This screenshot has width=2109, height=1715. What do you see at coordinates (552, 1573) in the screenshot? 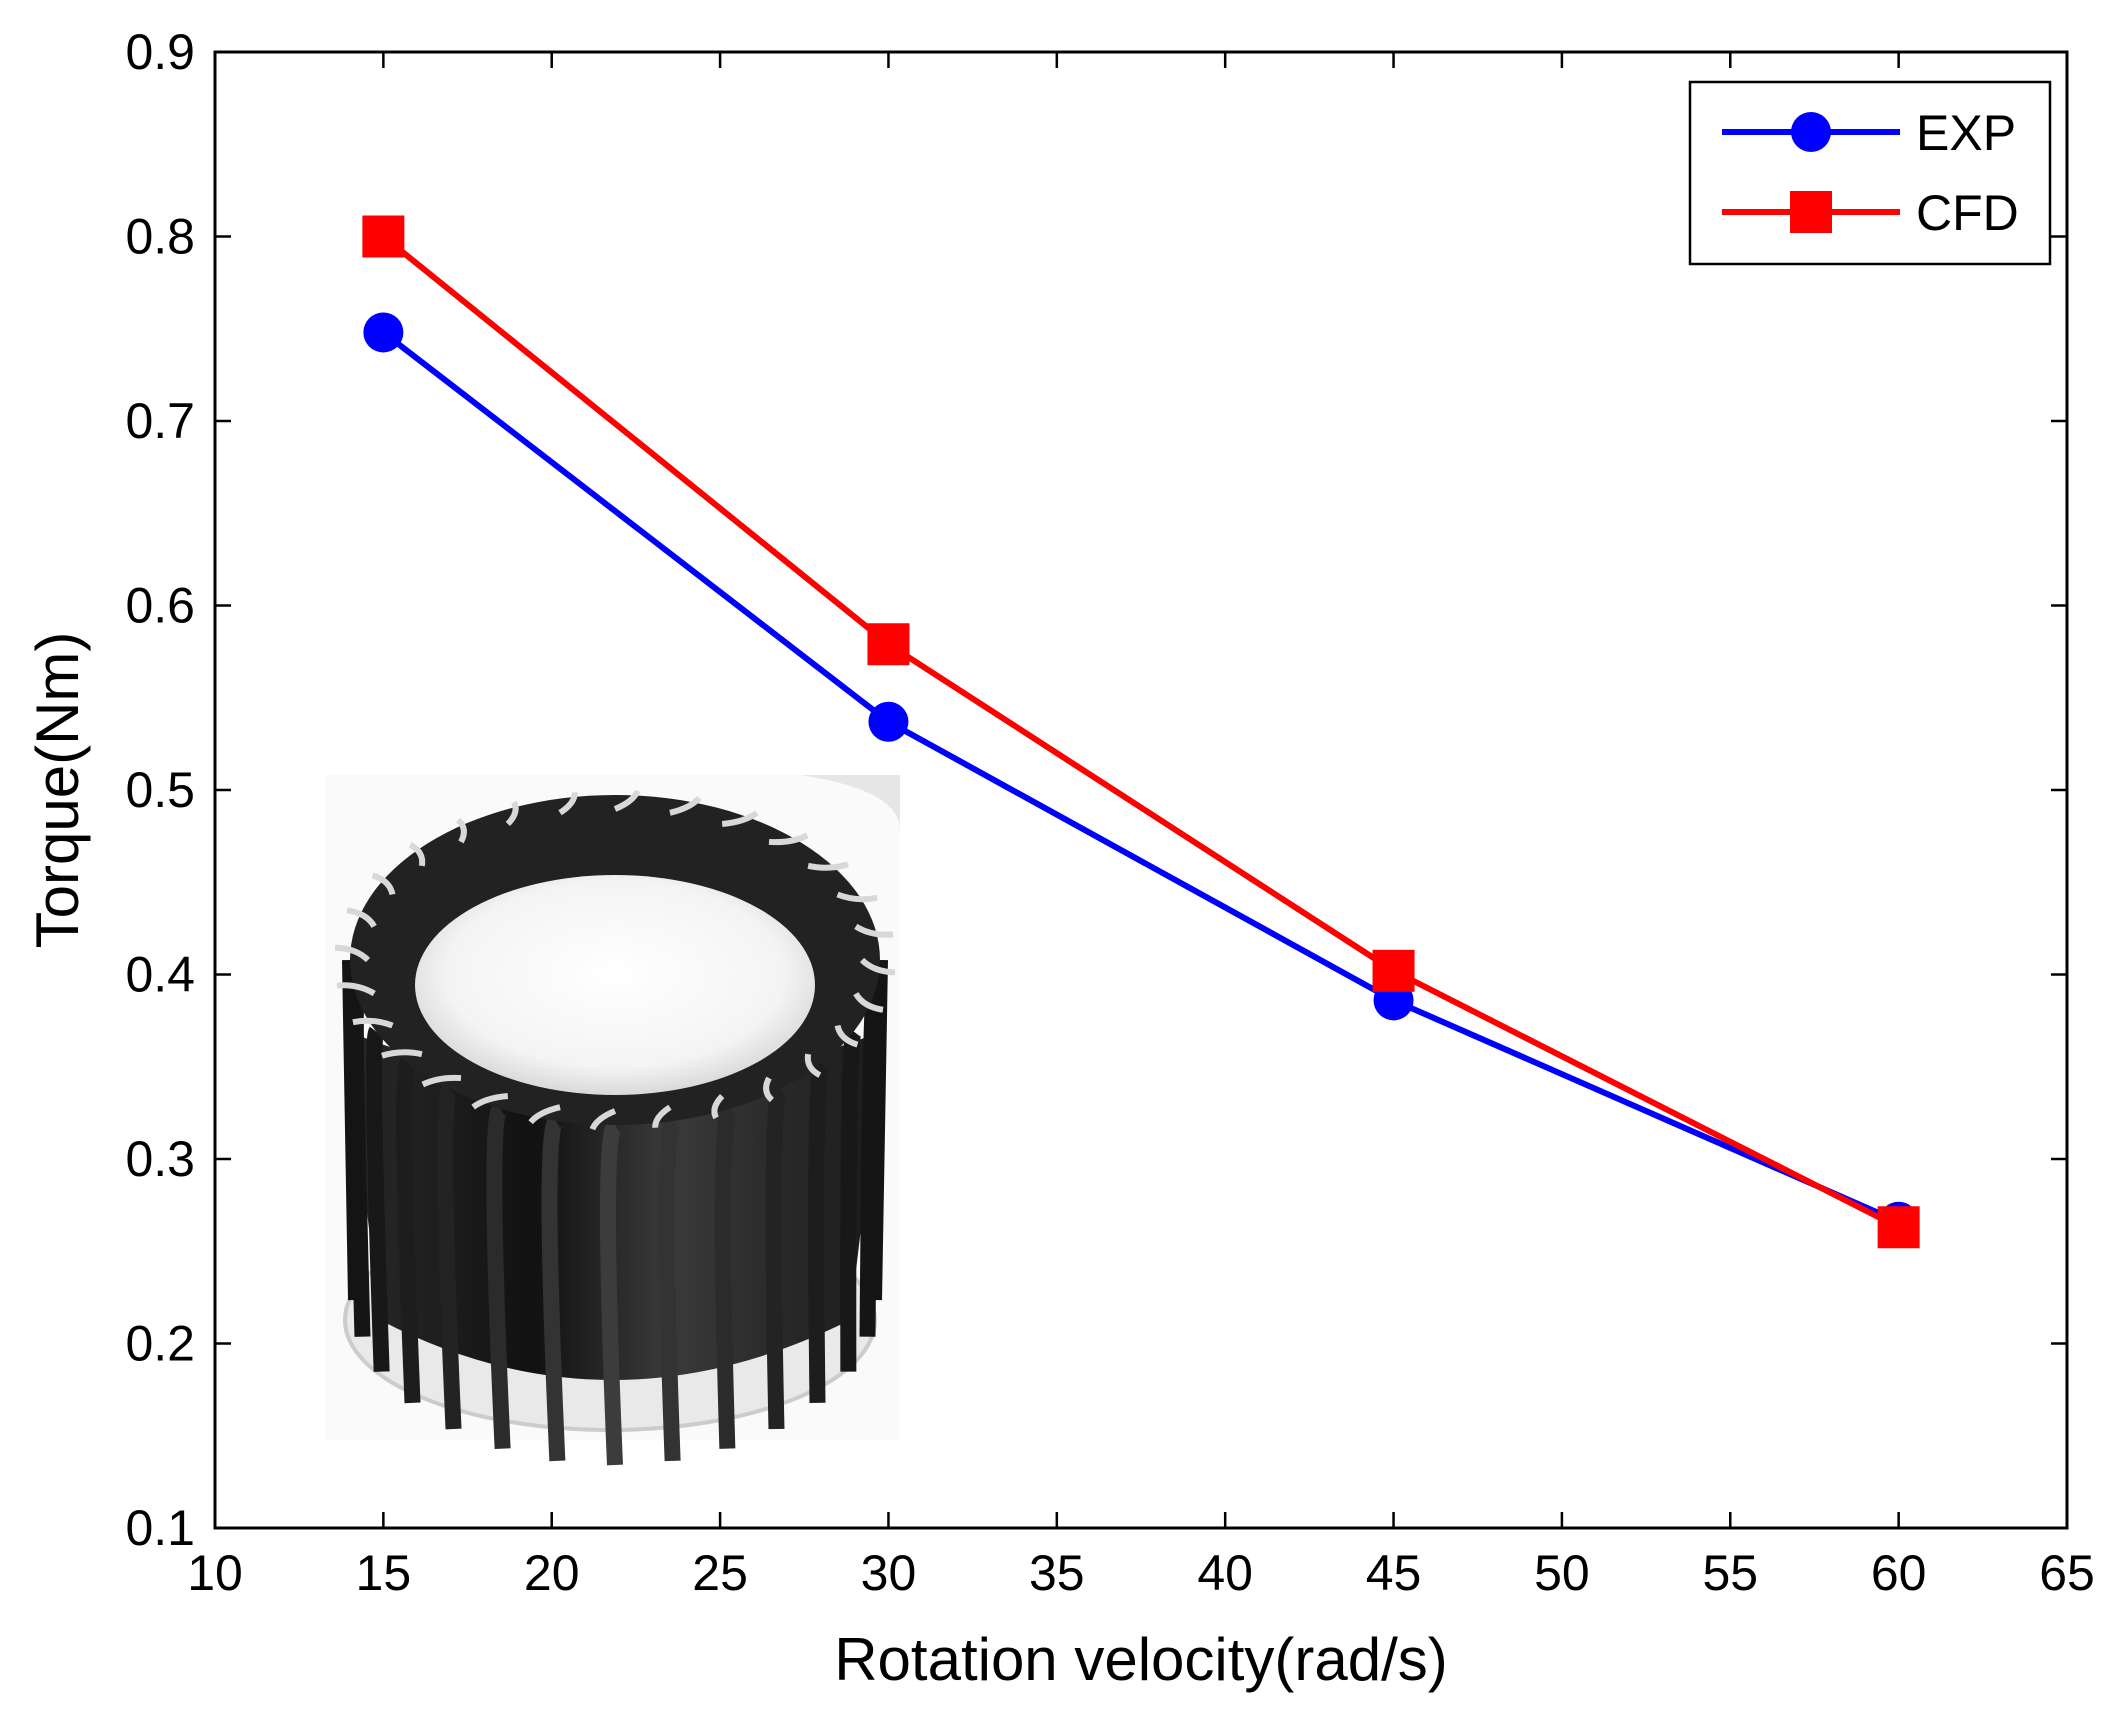
I see `x-tick-label: 20` at bounding box center [552, 1573].